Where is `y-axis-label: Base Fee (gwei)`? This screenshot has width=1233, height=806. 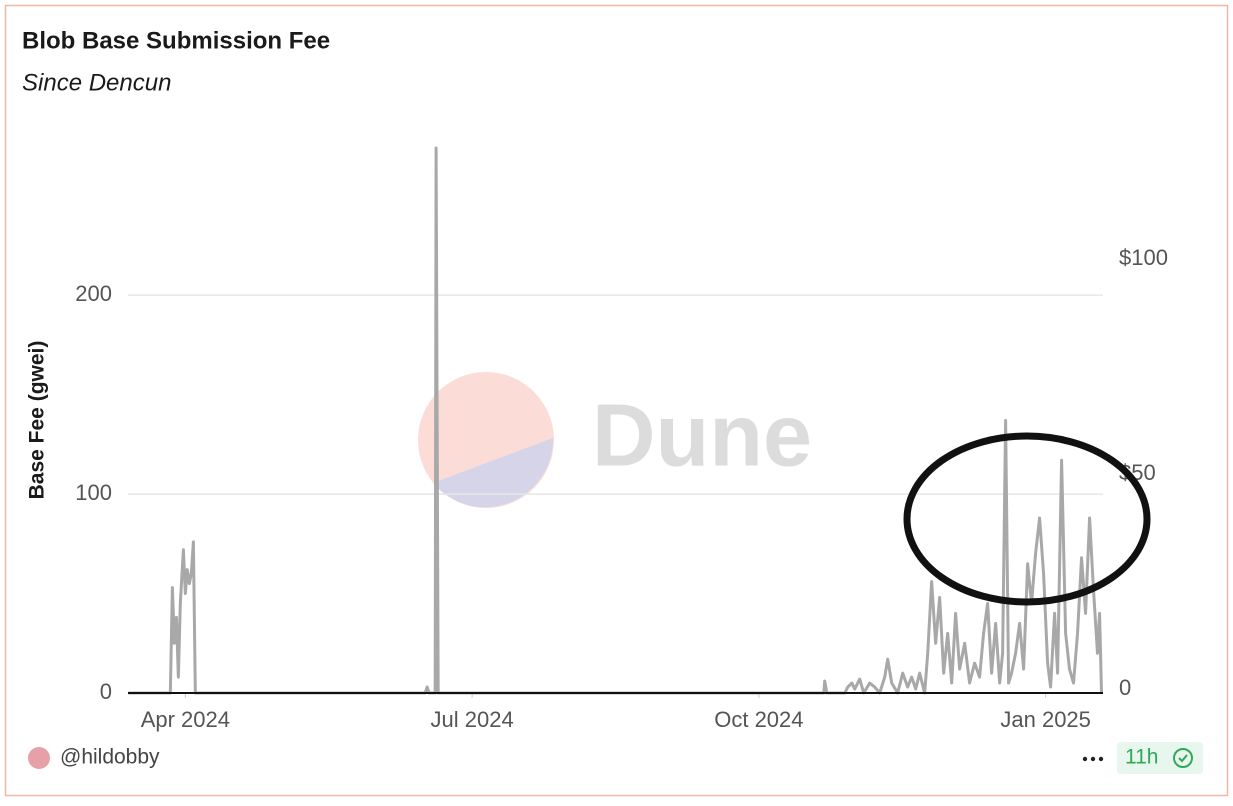 y-axis-label: Base Fee (gwei) is located at coordinates (37, 420).